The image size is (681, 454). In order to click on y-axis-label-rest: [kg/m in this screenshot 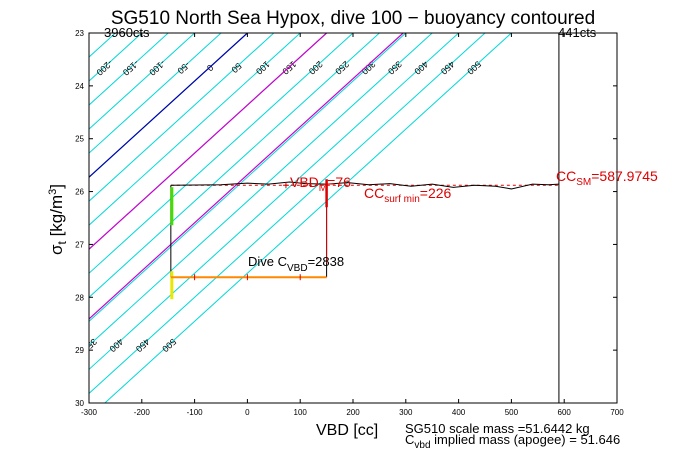, I will do `click(56, 218)`.